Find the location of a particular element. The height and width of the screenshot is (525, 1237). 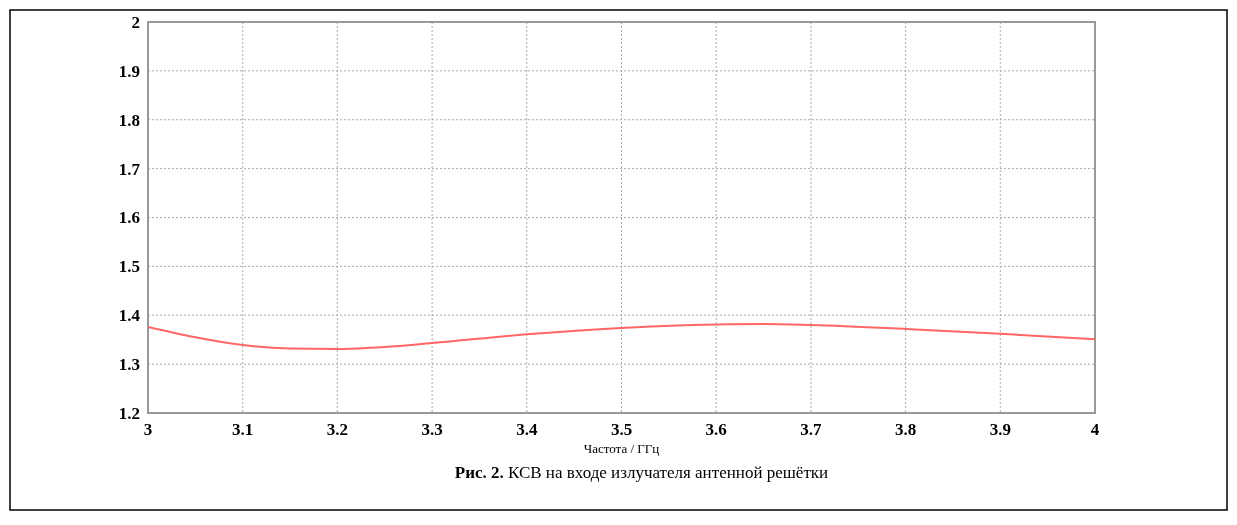

x-tick-label: 3.6 is located at coordinates (716, 429).